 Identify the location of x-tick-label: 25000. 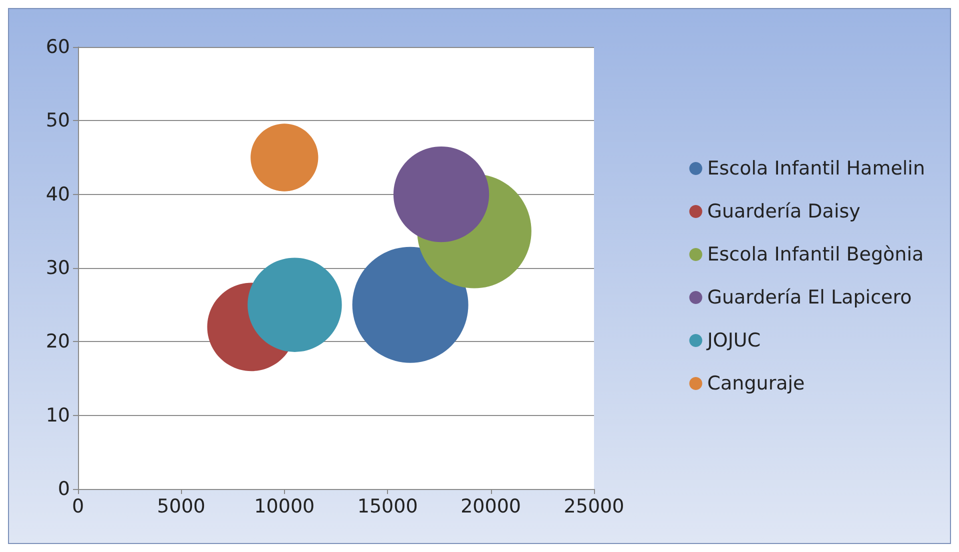
(594, 507).